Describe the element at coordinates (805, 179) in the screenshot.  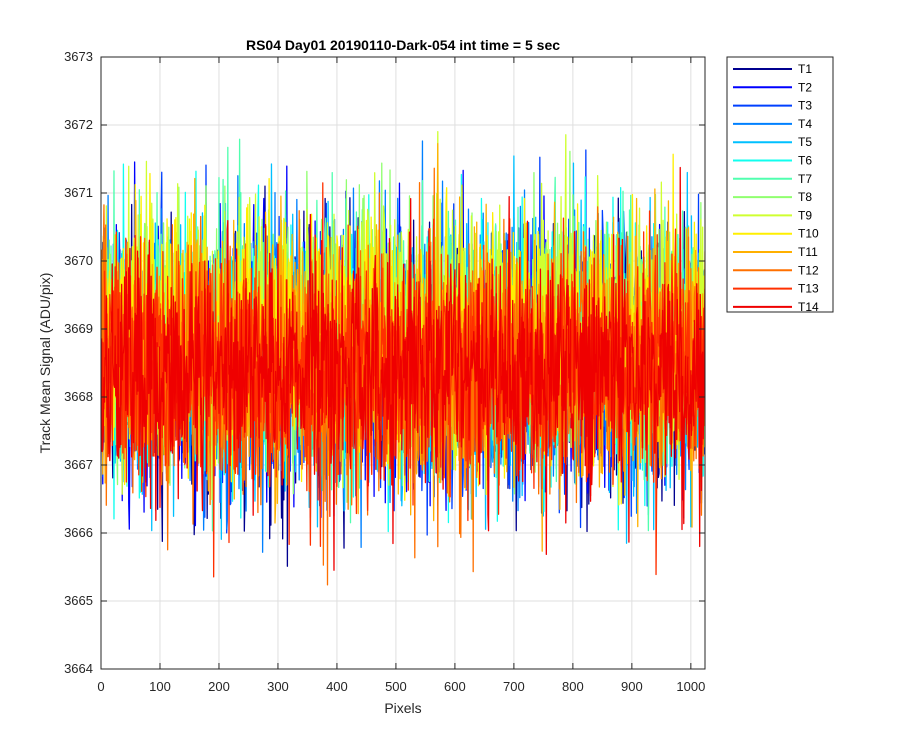
I see `legend-label: T7` at that location.